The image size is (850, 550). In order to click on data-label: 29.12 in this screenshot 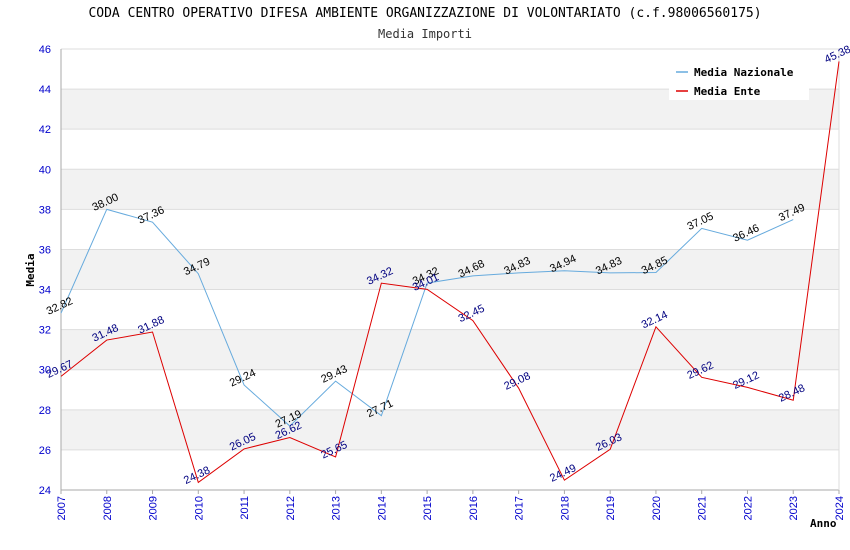, I will do `click(746, 380)`.